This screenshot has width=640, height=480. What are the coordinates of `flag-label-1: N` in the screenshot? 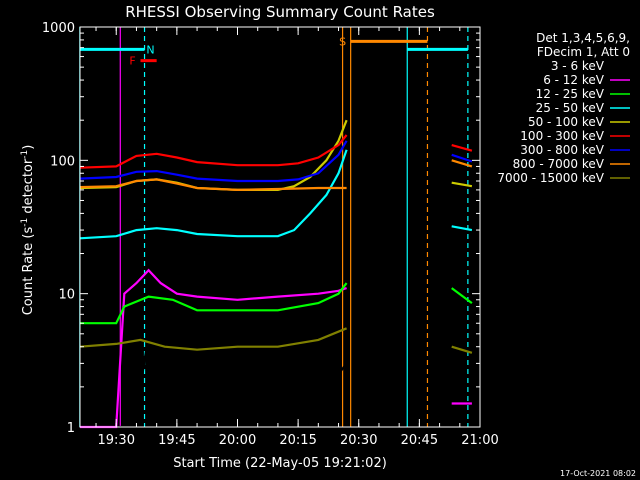 It's located at (150, 49).